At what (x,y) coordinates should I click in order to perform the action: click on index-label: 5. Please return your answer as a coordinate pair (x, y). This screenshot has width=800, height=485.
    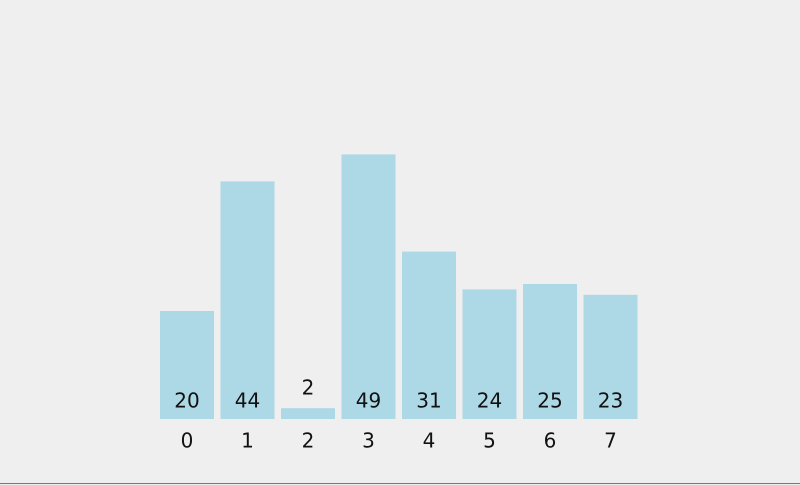
    Looking at the image, I should click on (489, 441).